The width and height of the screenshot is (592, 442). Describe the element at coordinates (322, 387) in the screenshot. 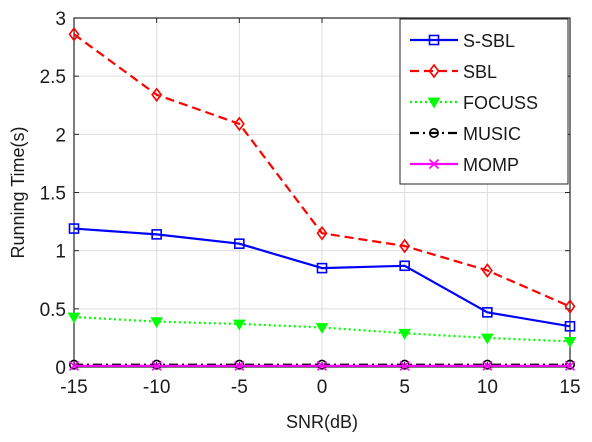

I see `x-tick-label: 0` at that location.